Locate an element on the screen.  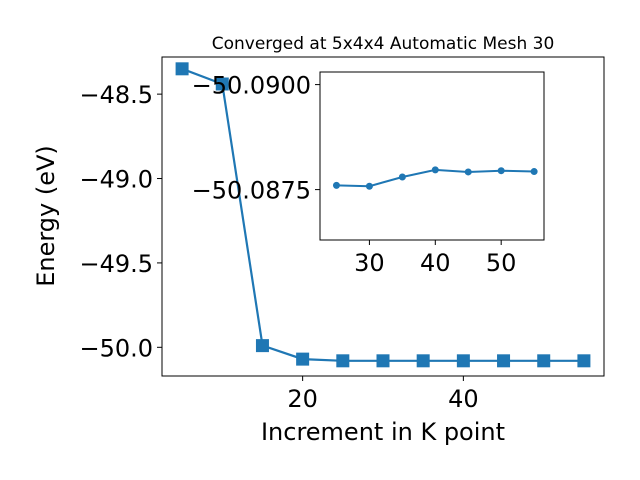
main-x-ticks: 20 40 is located at coordinates (383, 394).